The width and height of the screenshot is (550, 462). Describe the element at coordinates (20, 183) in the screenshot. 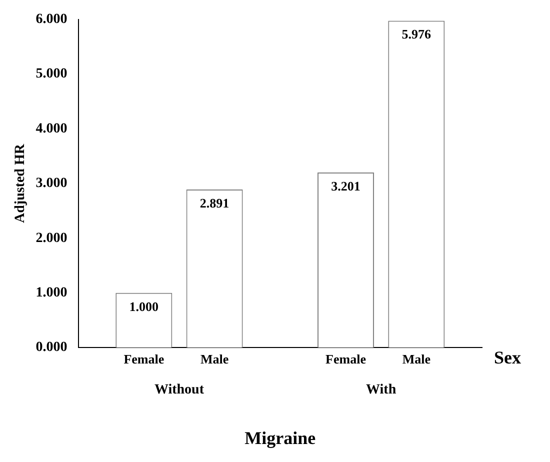

I see `y-axis-title: Adjusted HR` at that location.